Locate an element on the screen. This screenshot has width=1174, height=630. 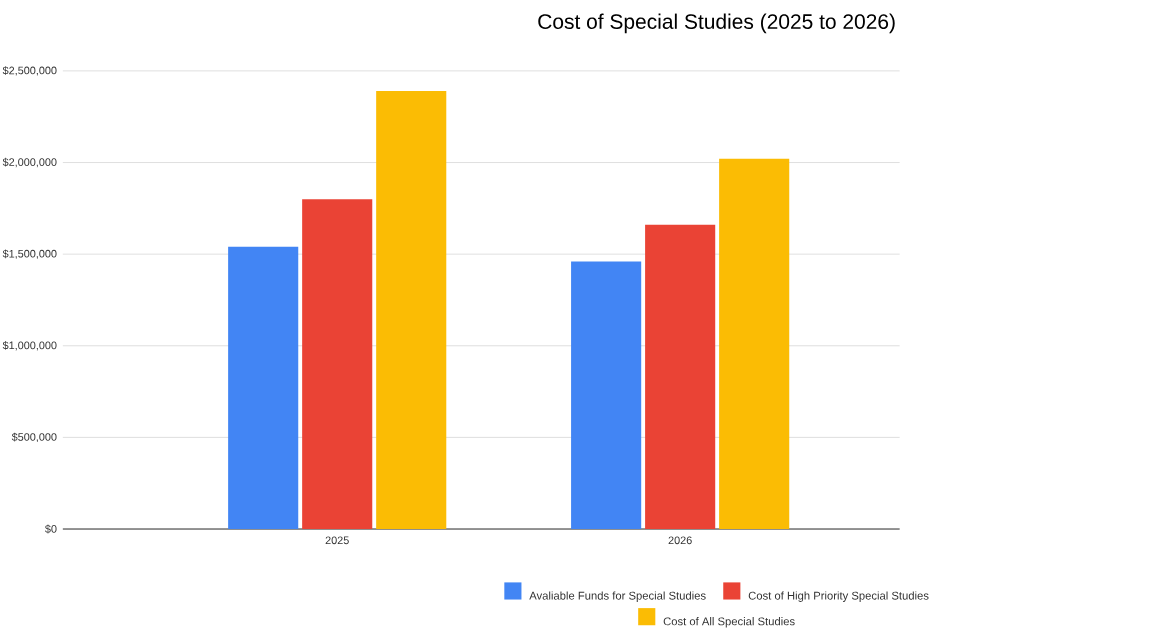
legend-label: Cost of High Priority Special Studies is located at coordinates (838, 596).